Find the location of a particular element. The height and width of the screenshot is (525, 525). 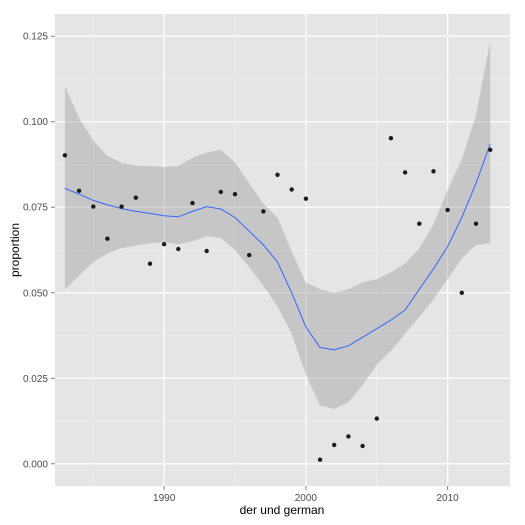

x-axis: 1990 2000 2010 is located at coordinates (306, 495).